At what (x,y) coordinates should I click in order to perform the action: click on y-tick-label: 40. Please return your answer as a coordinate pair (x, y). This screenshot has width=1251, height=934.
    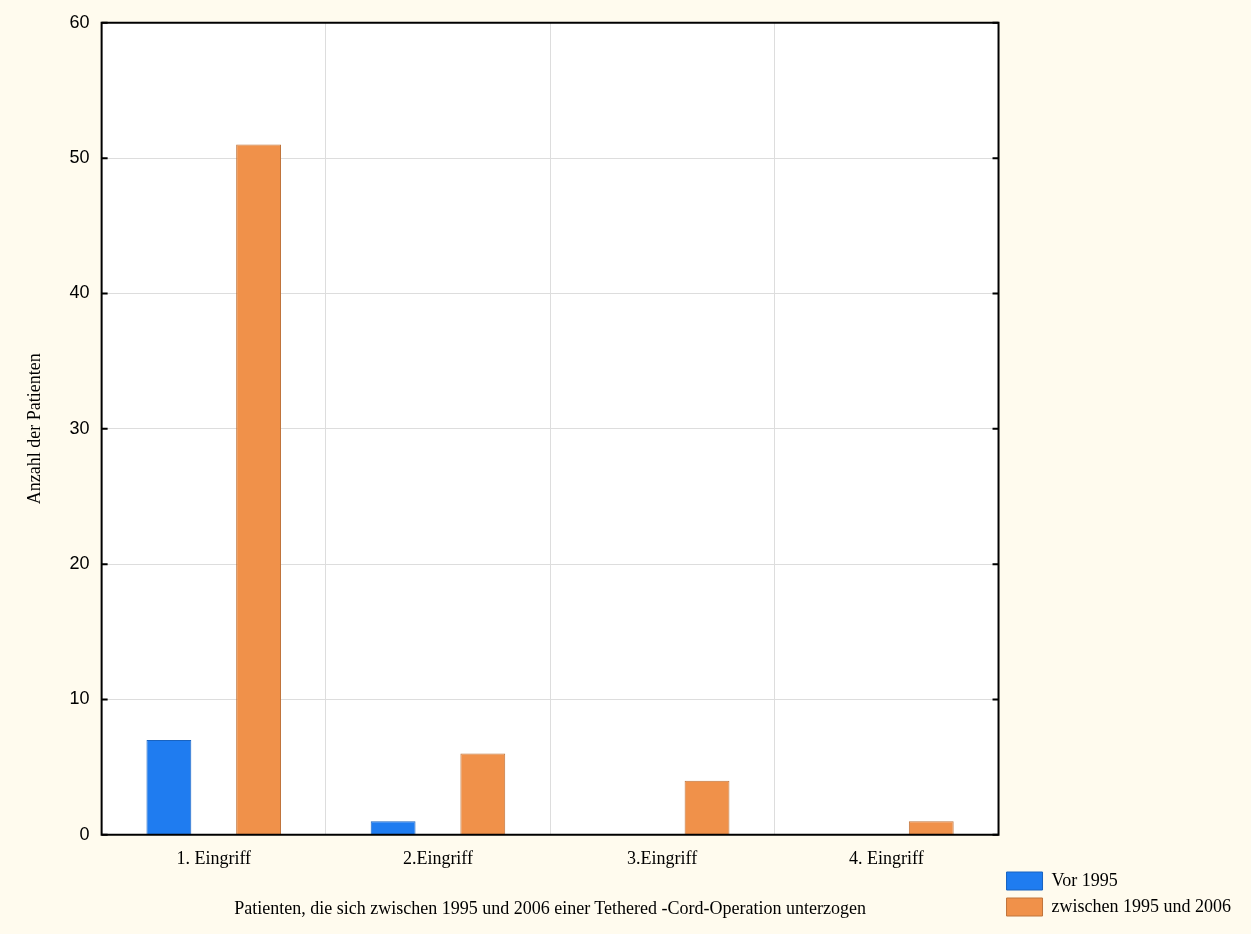
    Looking at the image, I should click on (79, 292).